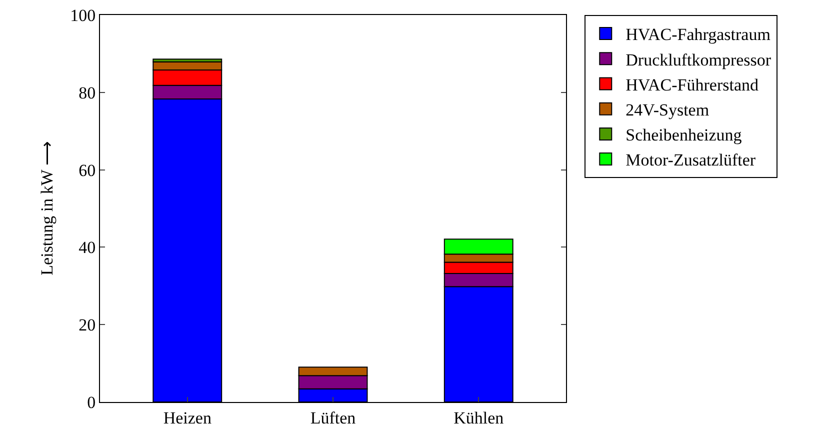 The image size is (816, 432). Describe the element at coordinates (479, 418) in the screenshot. I see `x-tick-label: Kühlen` at that location.